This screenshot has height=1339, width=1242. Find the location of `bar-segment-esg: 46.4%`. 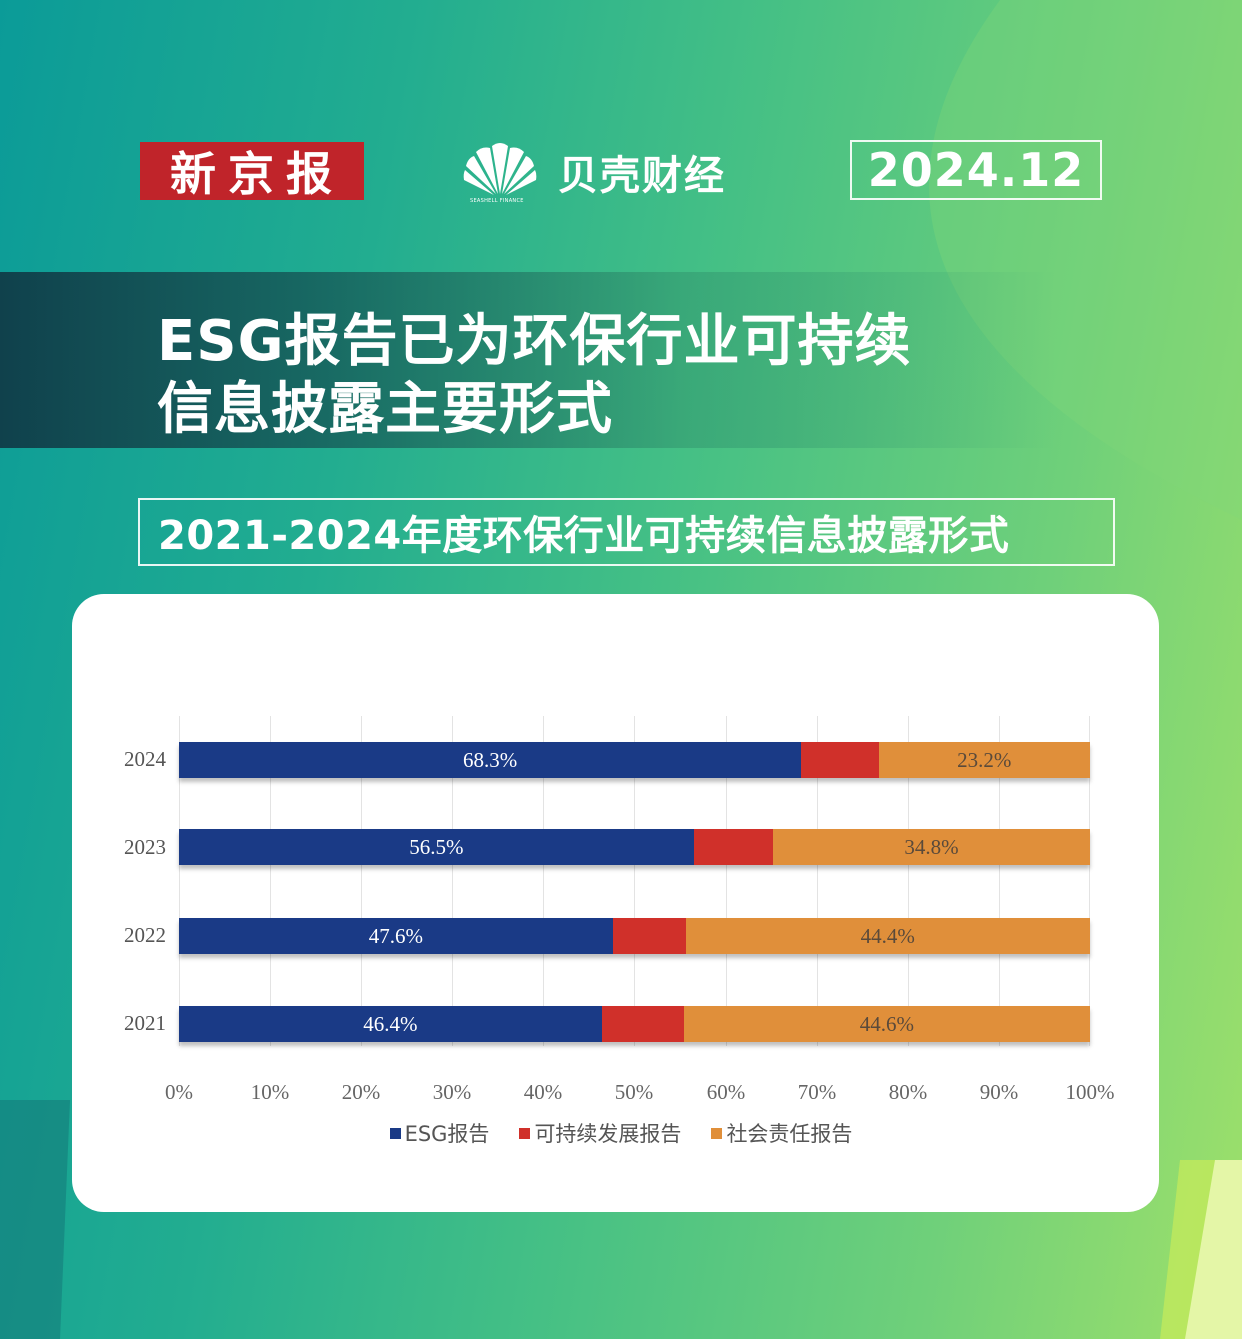

bar-segment-esg: 46.4% is located at coordinates (390, 1024).